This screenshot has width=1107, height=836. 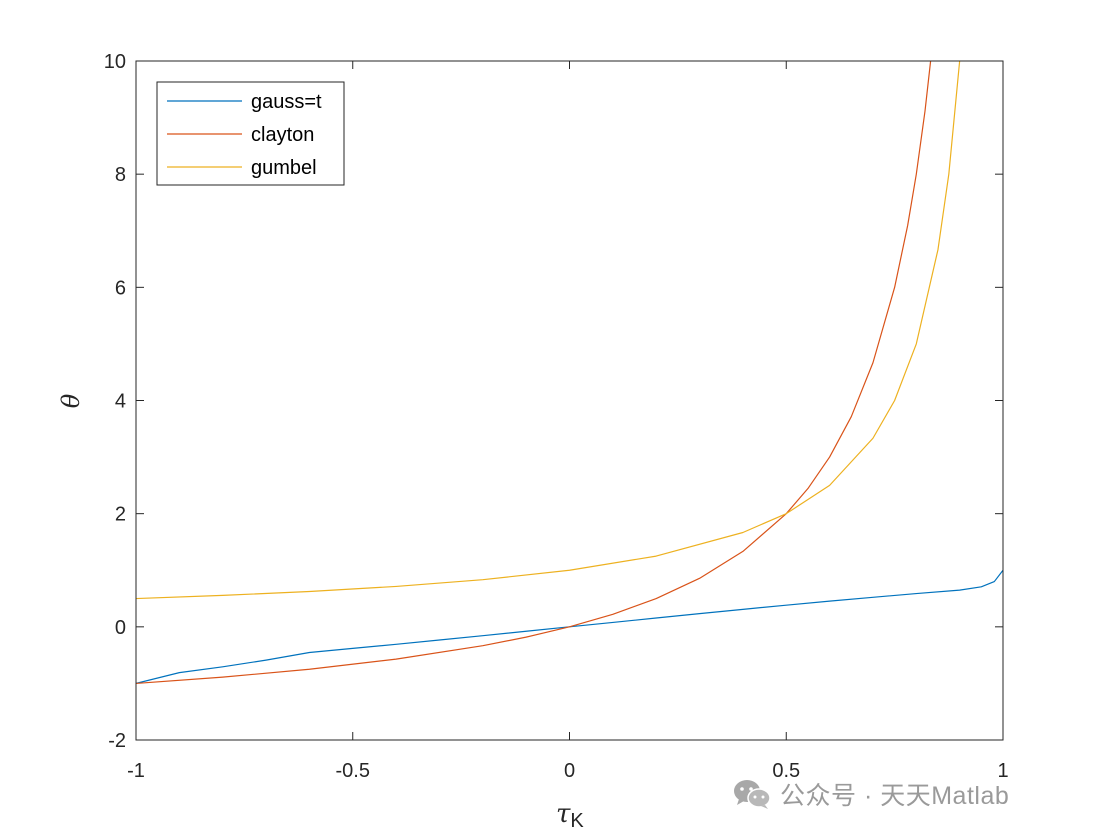 What do you see at coordinates (1002, 771) in the screenshot?
I see `x-tick-label: 1` at bounding box center [1002, 771].